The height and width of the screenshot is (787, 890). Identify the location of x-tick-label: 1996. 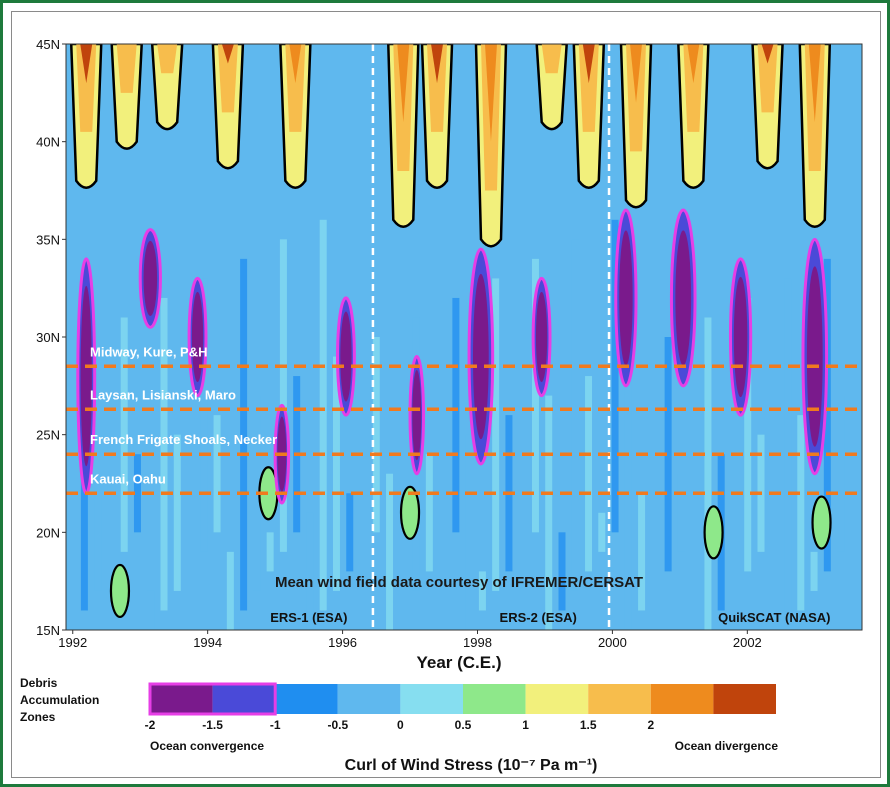
(342, 642).